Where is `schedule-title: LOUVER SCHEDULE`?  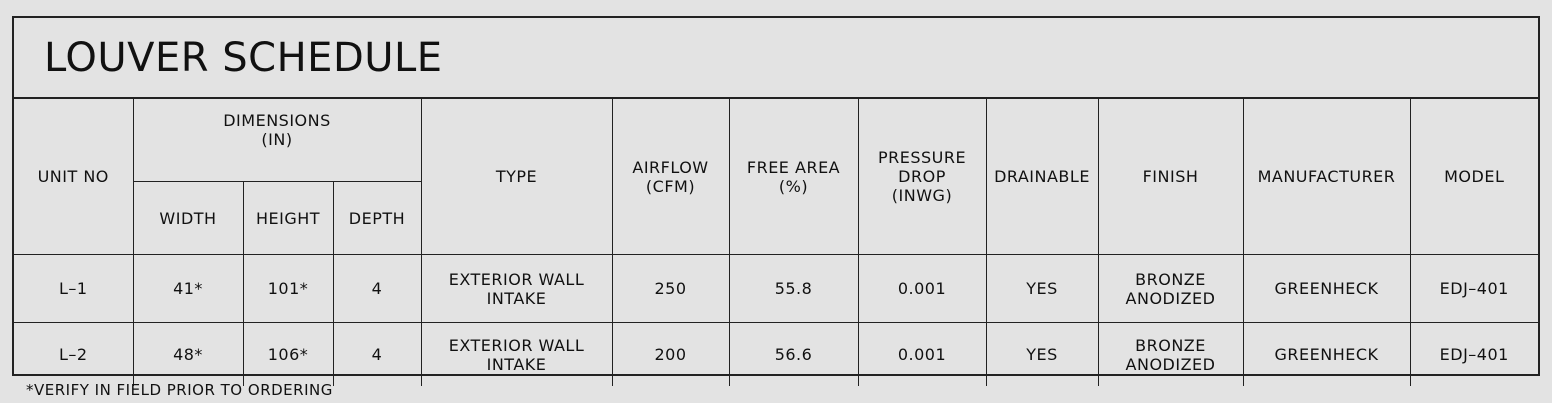
schedule-title: LOUVER SCHEDULE is located at coordinates (243, 58).